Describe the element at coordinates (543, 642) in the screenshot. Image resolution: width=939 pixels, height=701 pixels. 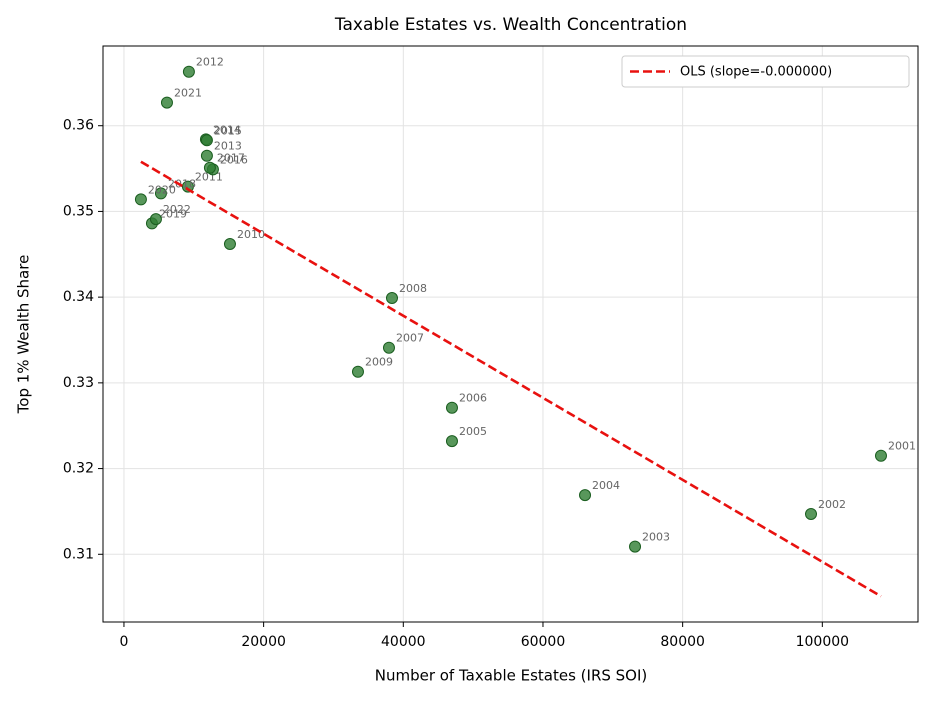
I see `x-tick-label: 60000` at that location.